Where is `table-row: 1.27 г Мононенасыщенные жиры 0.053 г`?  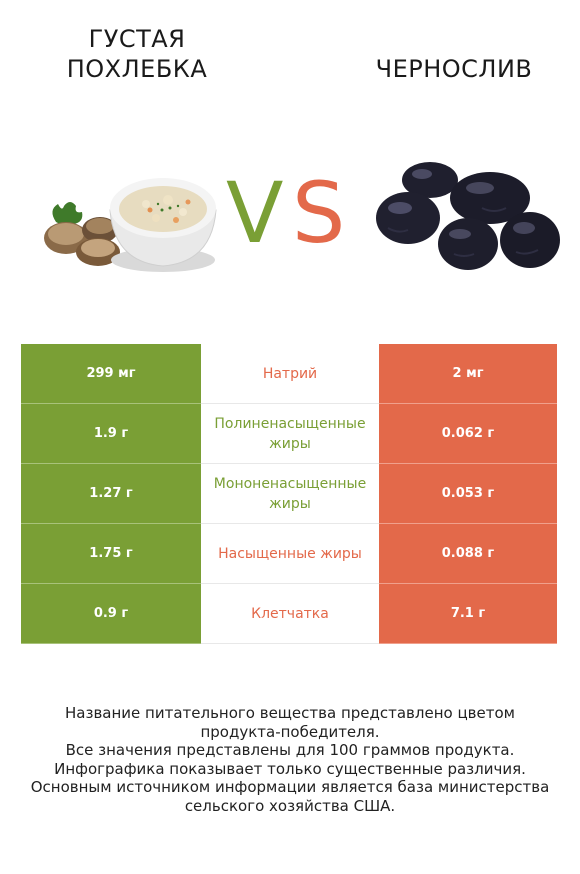
table-row: 1.27 г Мононенасыщенные жиры 0.053 г is located at coordinates (289, 494).